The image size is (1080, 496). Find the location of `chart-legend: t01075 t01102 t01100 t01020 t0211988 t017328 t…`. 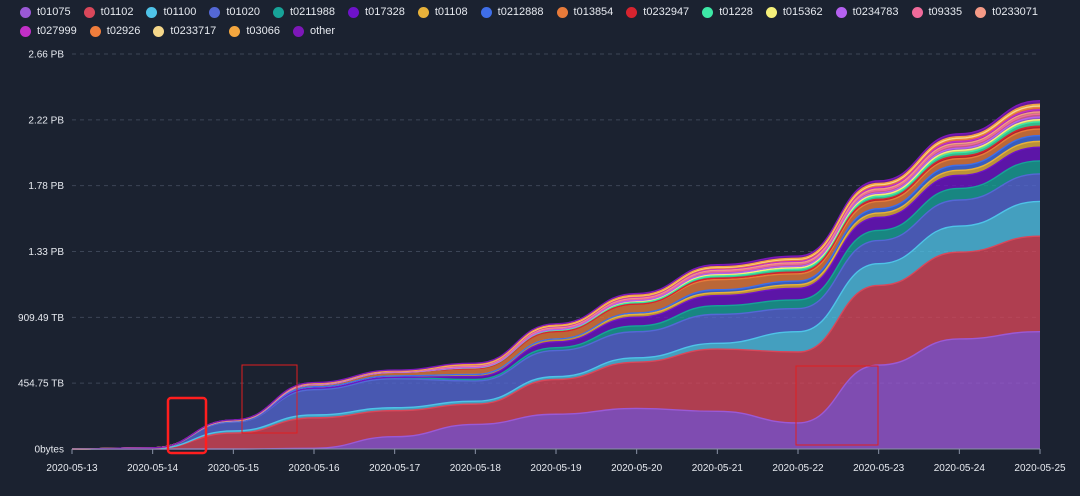

chart-legend: t01075 t01102 t01100 t01020 t0211988 t017328 t… is located at coordinates (545, 21).